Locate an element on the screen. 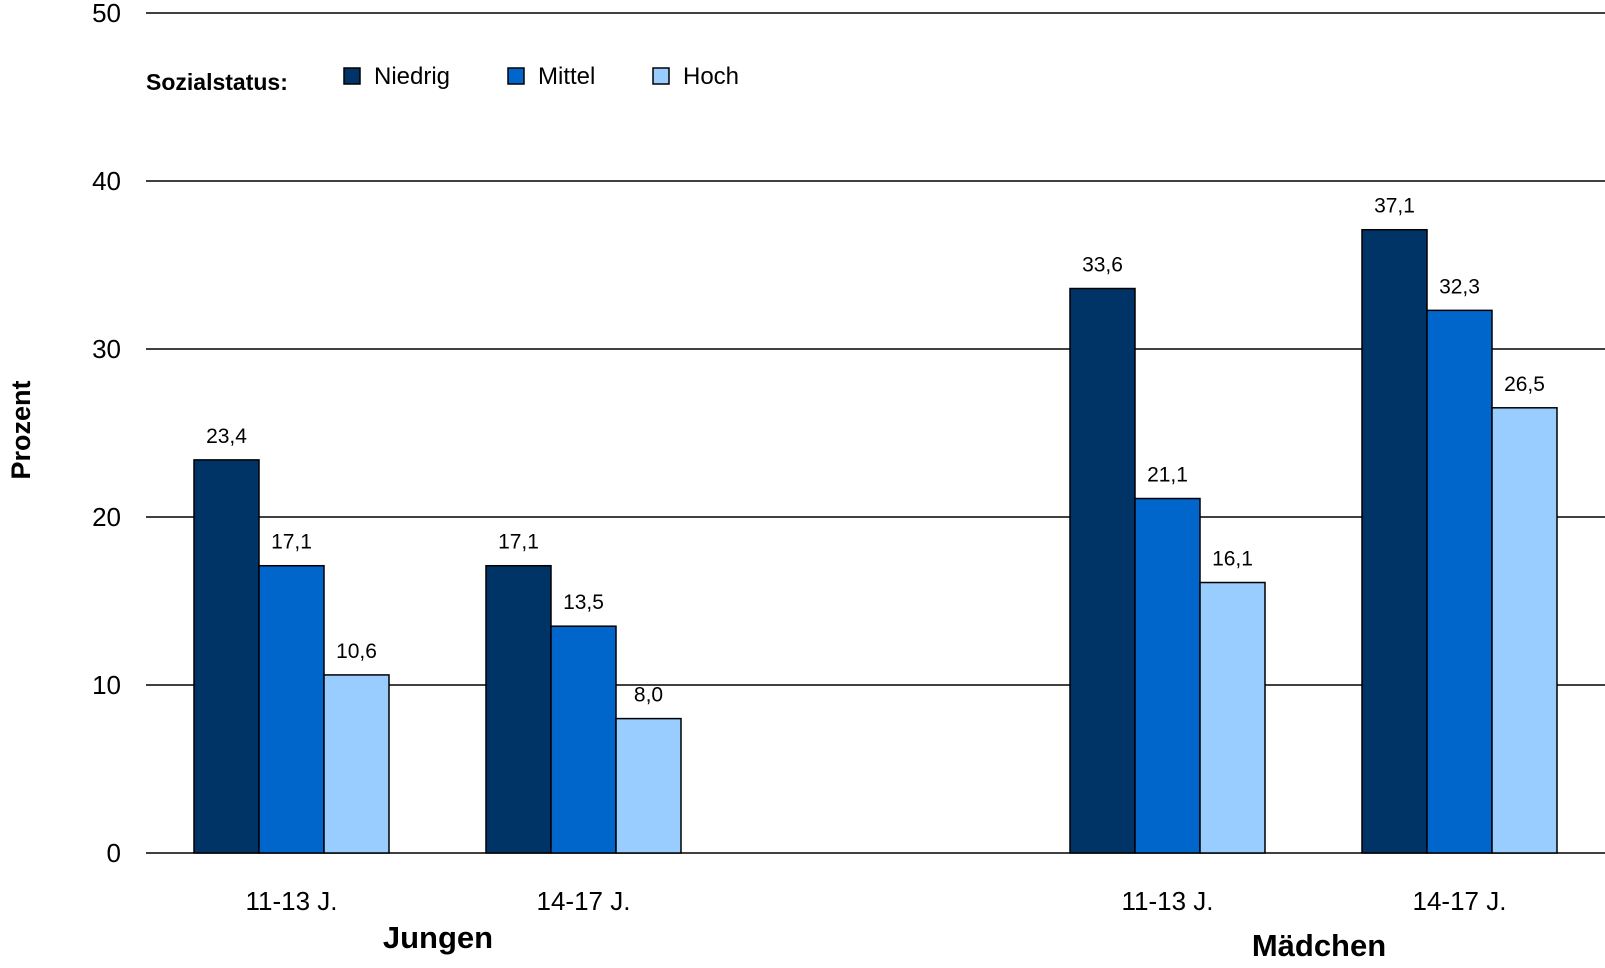 The height and width of the screenshot is (968, 1605). group-label: Mädchen is located at coordinates (1319, 945).